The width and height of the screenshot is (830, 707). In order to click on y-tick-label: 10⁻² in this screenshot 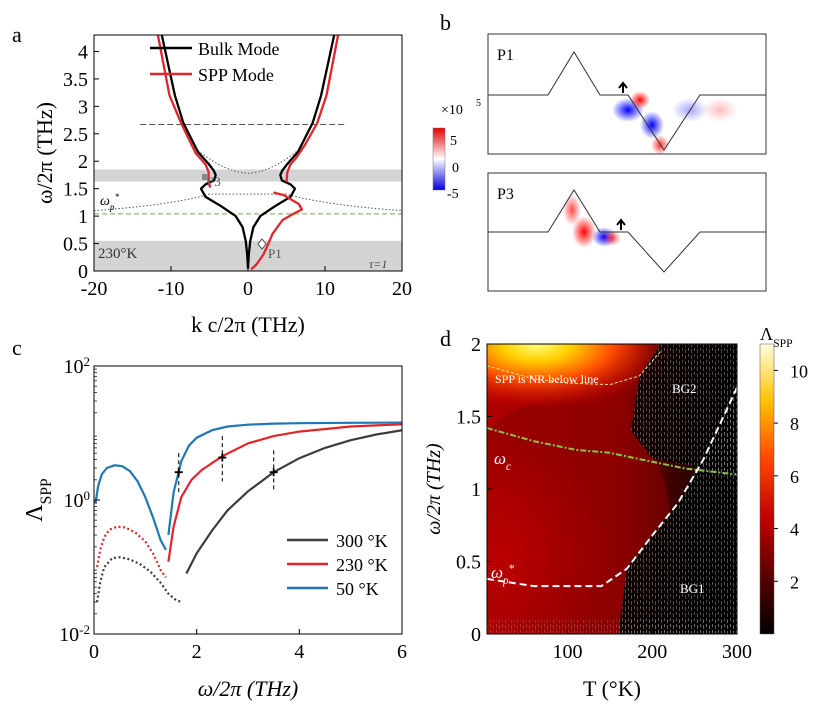, I will do `click(74, 634)`.